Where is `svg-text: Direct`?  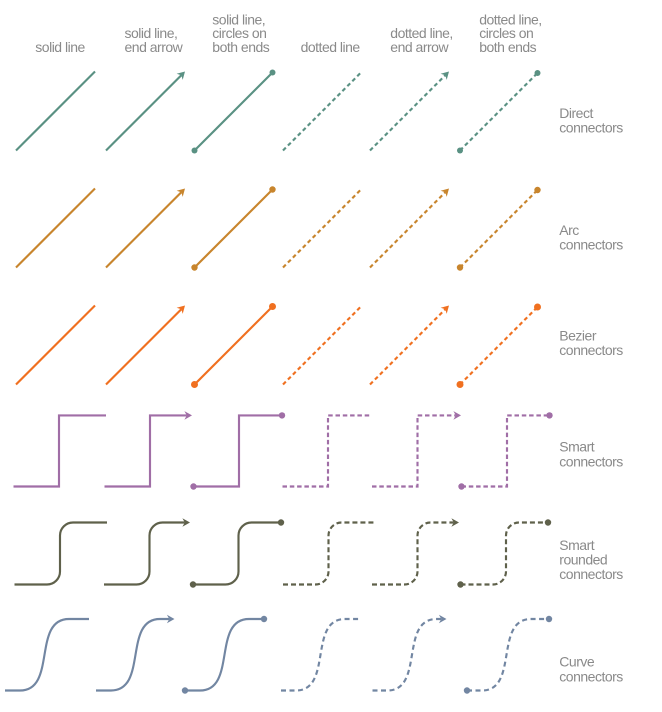 svg-text: Direct is located at coordinates (576, 113).